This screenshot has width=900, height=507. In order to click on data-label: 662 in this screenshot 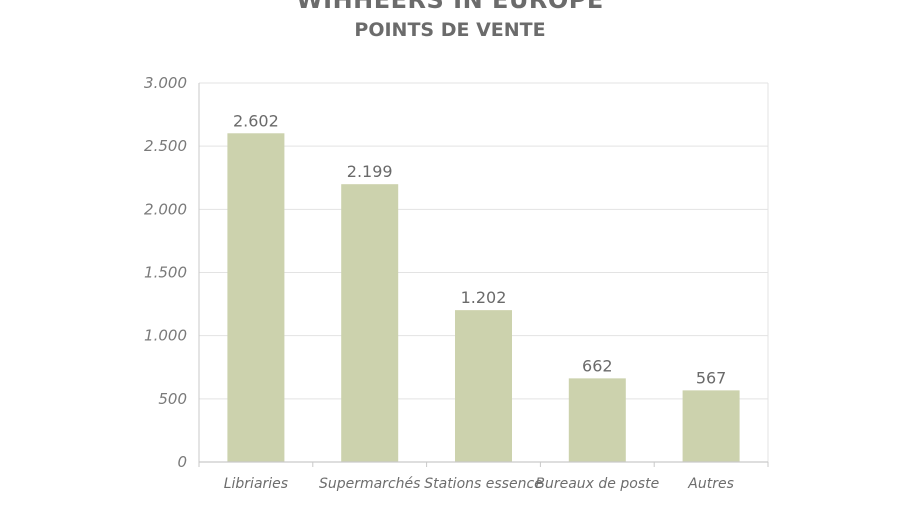, I will do `click(597, 365)`.